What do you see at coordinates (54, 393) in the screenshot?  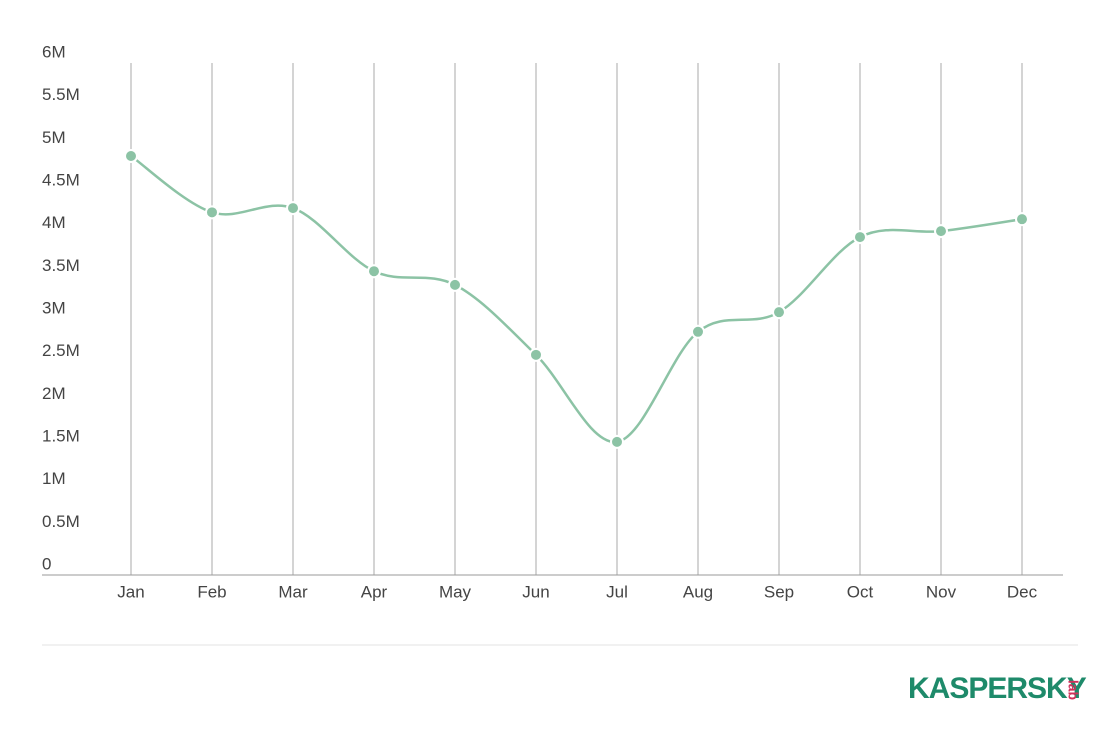 I see `y-tick-label: 2M` at bounding box center [54, 393].